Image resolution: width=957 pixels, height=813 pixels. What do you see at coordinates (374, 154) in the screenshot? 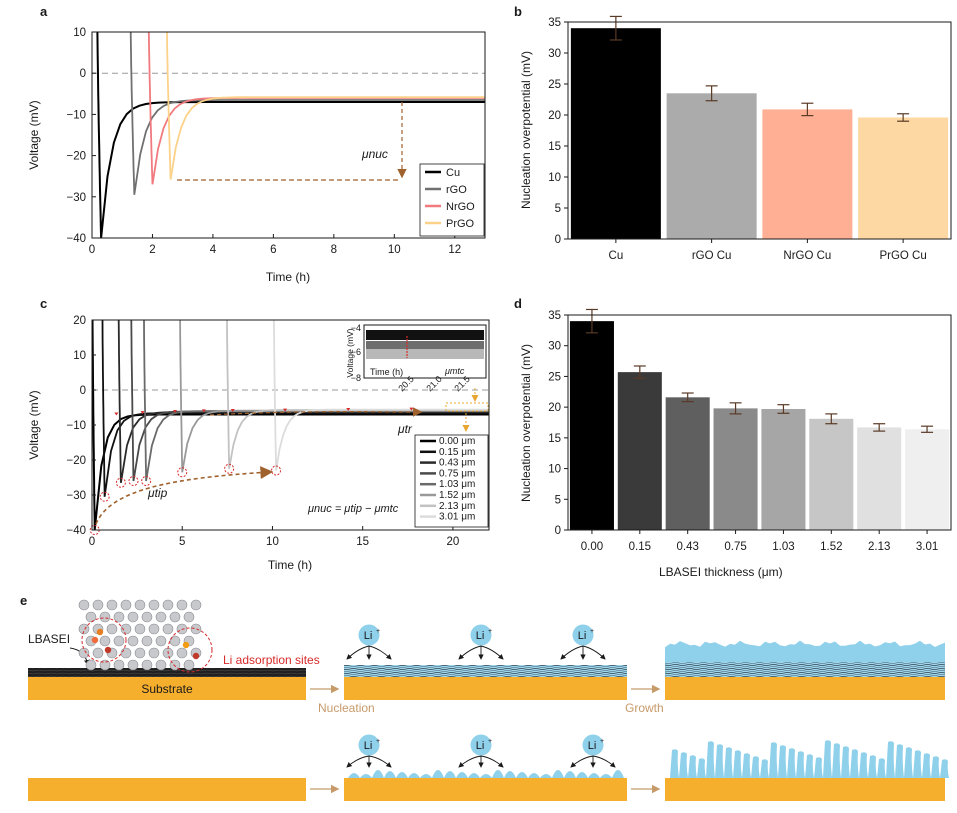
I see `panel-a-mu-nuc-label: μnuc` at bounding box center [374, 154].